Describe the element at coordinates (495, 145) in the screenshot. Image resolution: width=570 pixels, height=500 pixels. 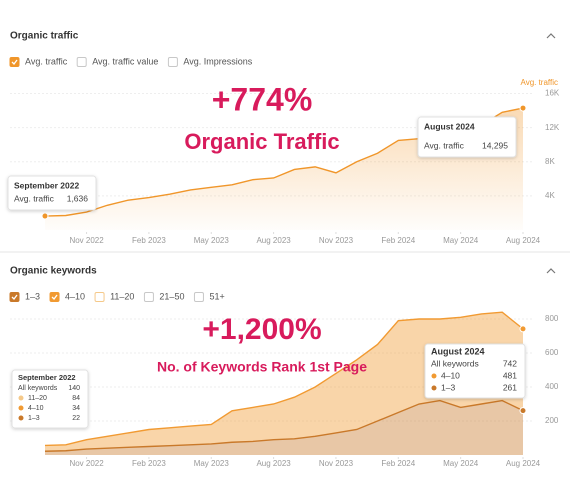
I see `tooltip-value: 14,295` at that location.